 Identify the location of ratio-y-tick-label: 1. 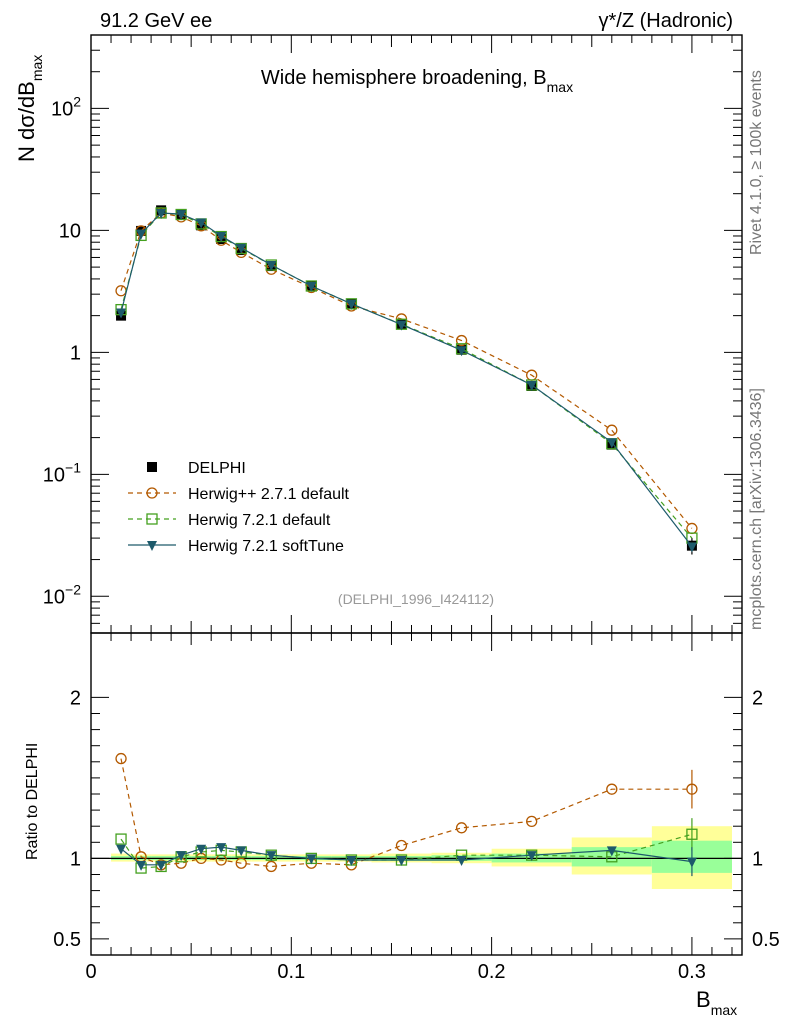
(75, 859).